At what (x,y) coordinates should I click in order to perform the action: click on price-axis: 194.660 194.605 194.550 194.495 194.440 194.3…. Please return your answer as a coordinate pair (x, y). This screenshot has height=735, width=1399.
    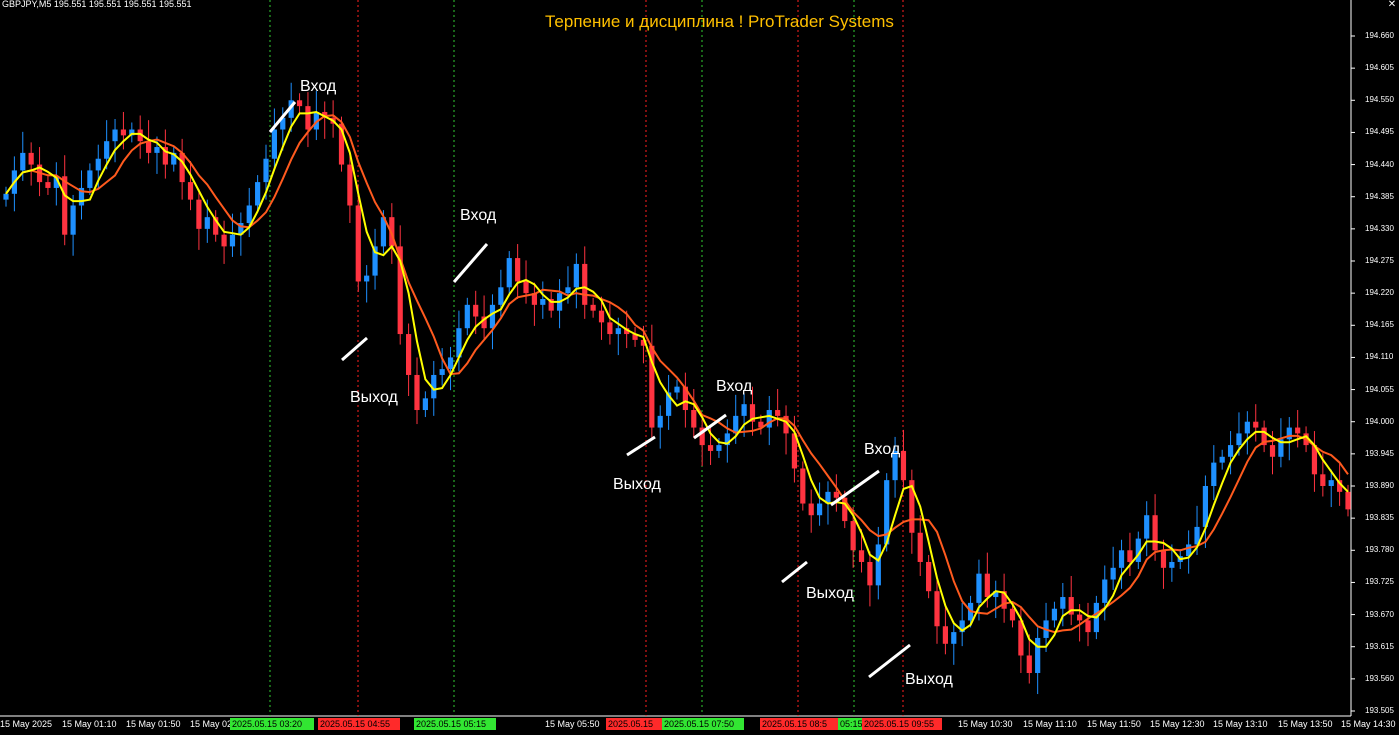
    Looking at the image, I should click on (1375, 358).